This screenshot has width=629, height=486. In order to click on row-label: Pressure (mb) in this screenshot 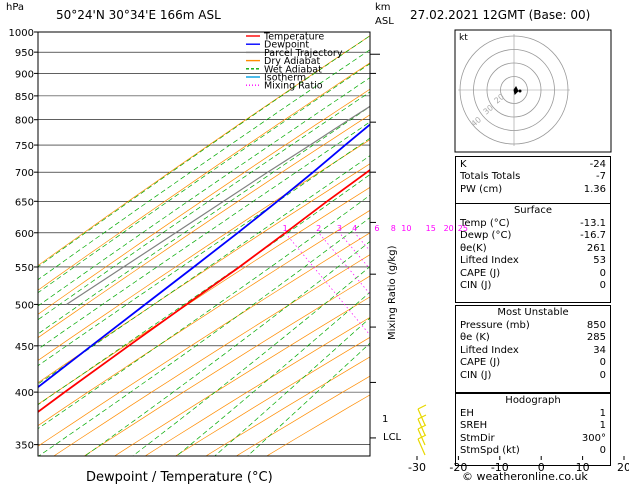, I will do `click(495, 325)`.